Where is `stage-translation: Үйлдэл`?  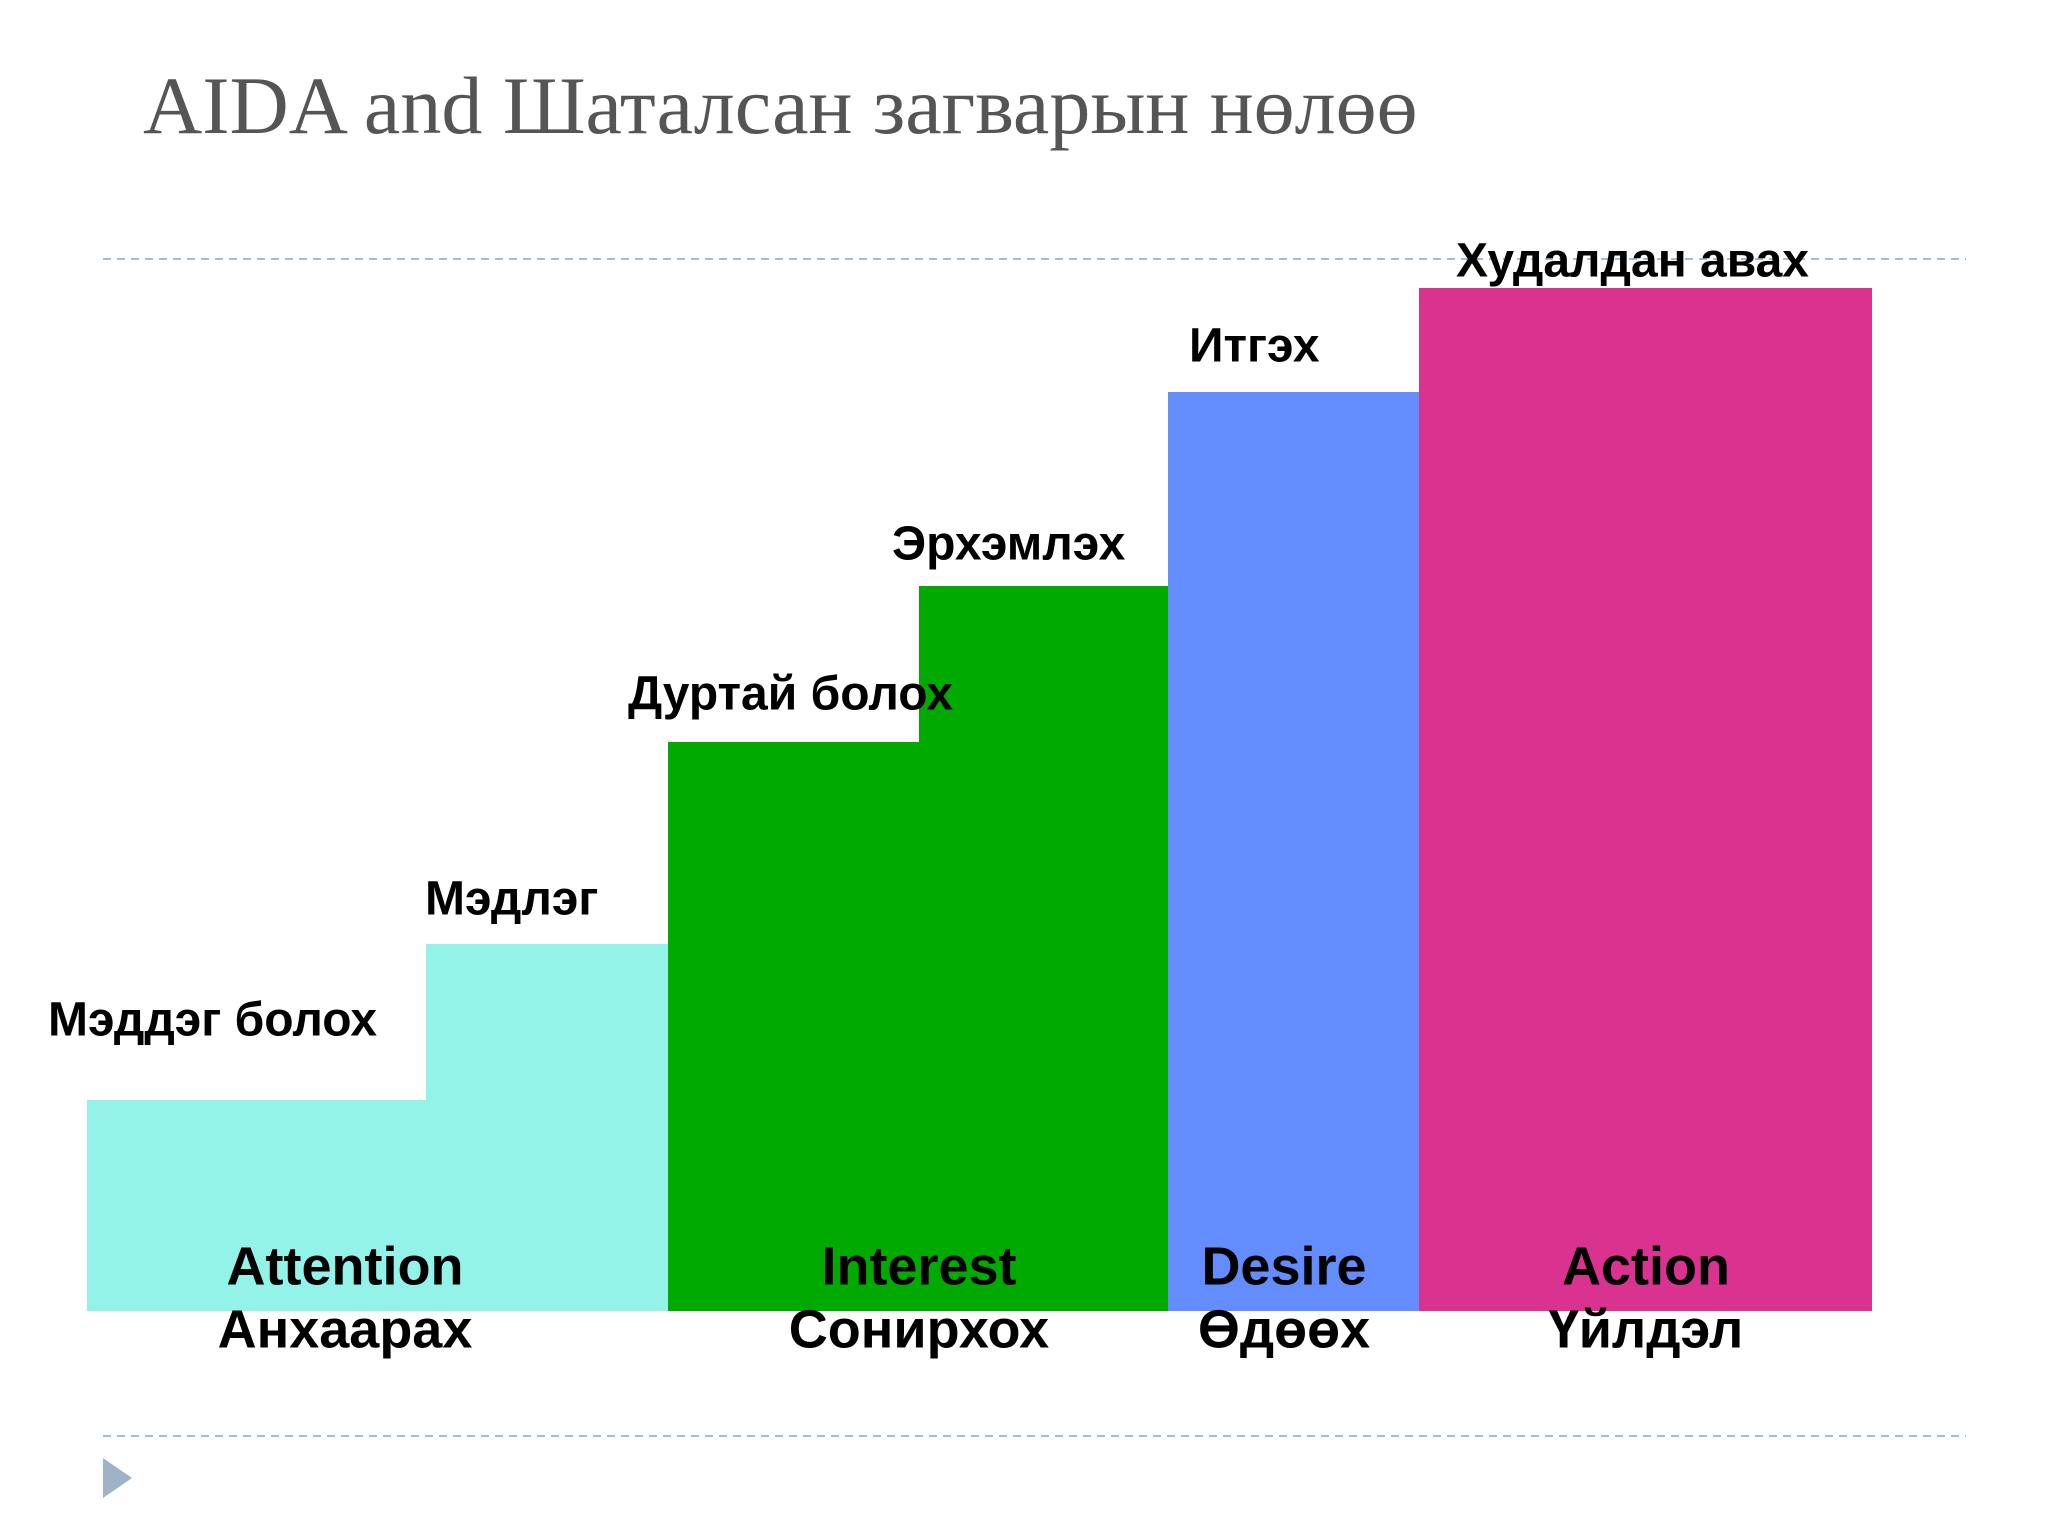 stage-translation: Үйлдэл is located at coordinates (1646, 1329).